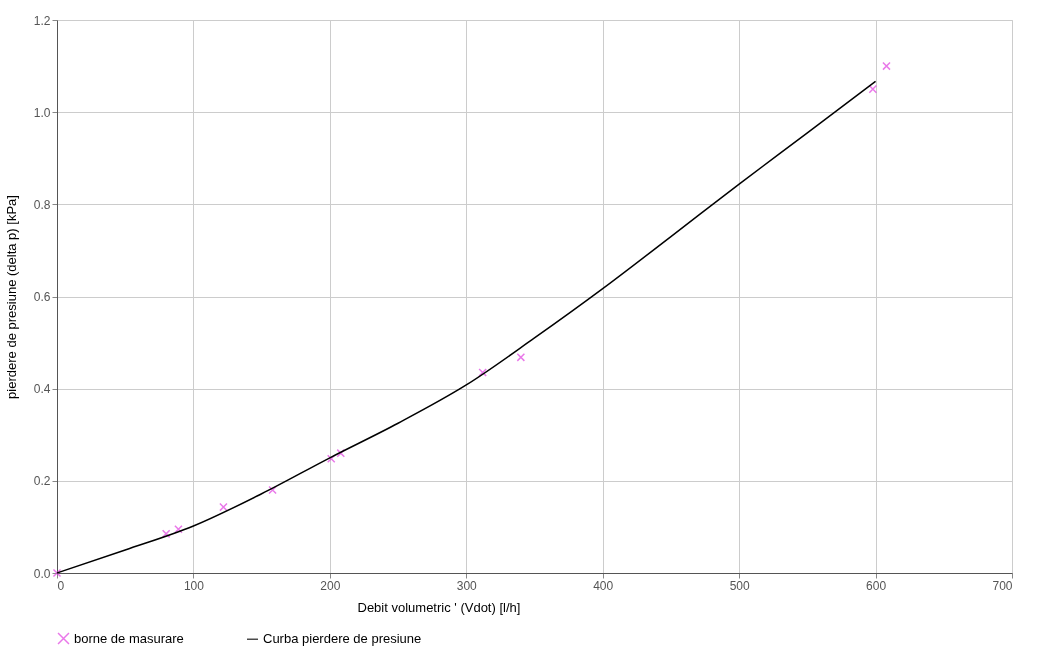 This screenshot has height=671, width=1064. What do you see at coordinates (876, 585) in the screenshot?
I see `x-tick-label: 600` at bounding box center [876, 585].